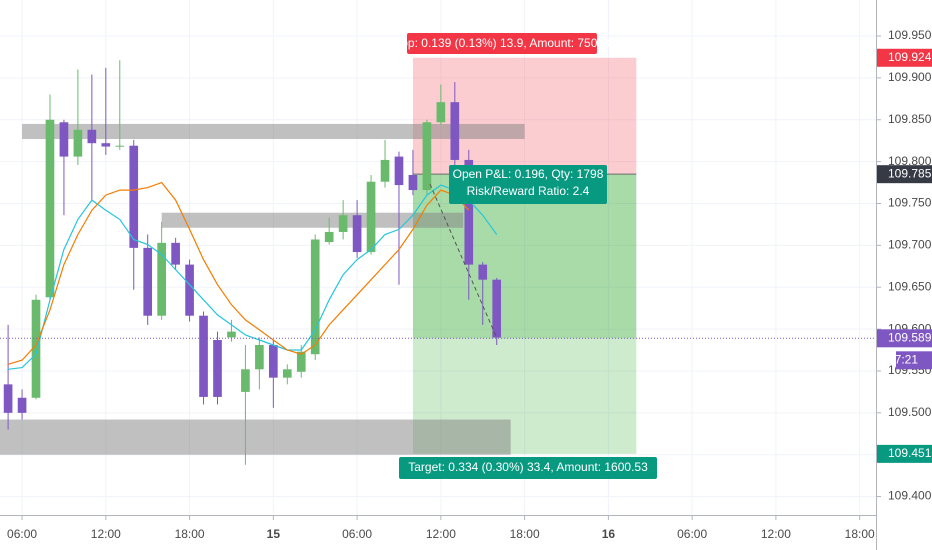 The width and height of the screenshot is (932, 550). I want to click on projection-line, so click(463, 261).